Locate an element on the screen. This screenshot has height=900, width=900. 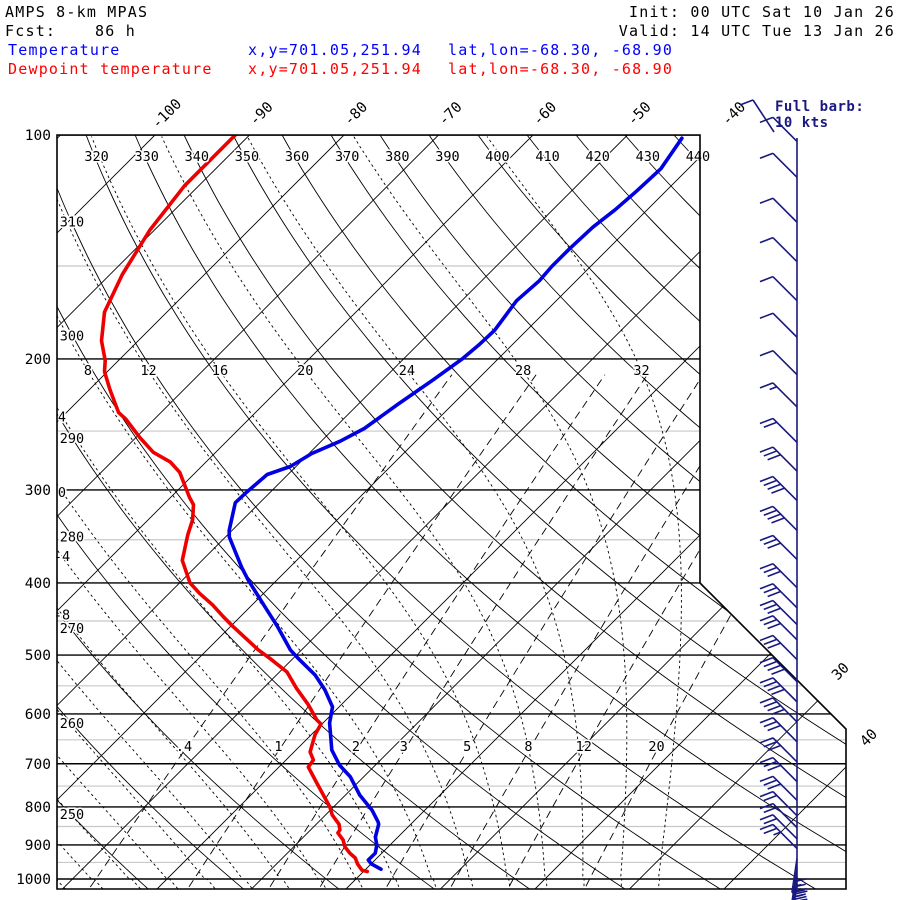
pressure-label: 600 is located at coordinates (38, 715).